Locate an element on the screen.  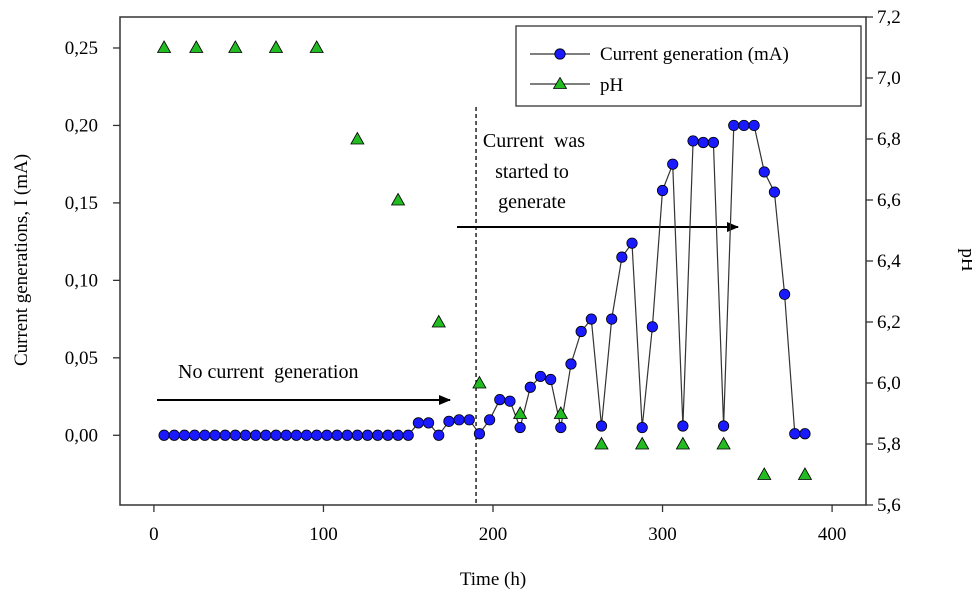
y2-tick-label: 6,8 is located at coordinates (889, 139).